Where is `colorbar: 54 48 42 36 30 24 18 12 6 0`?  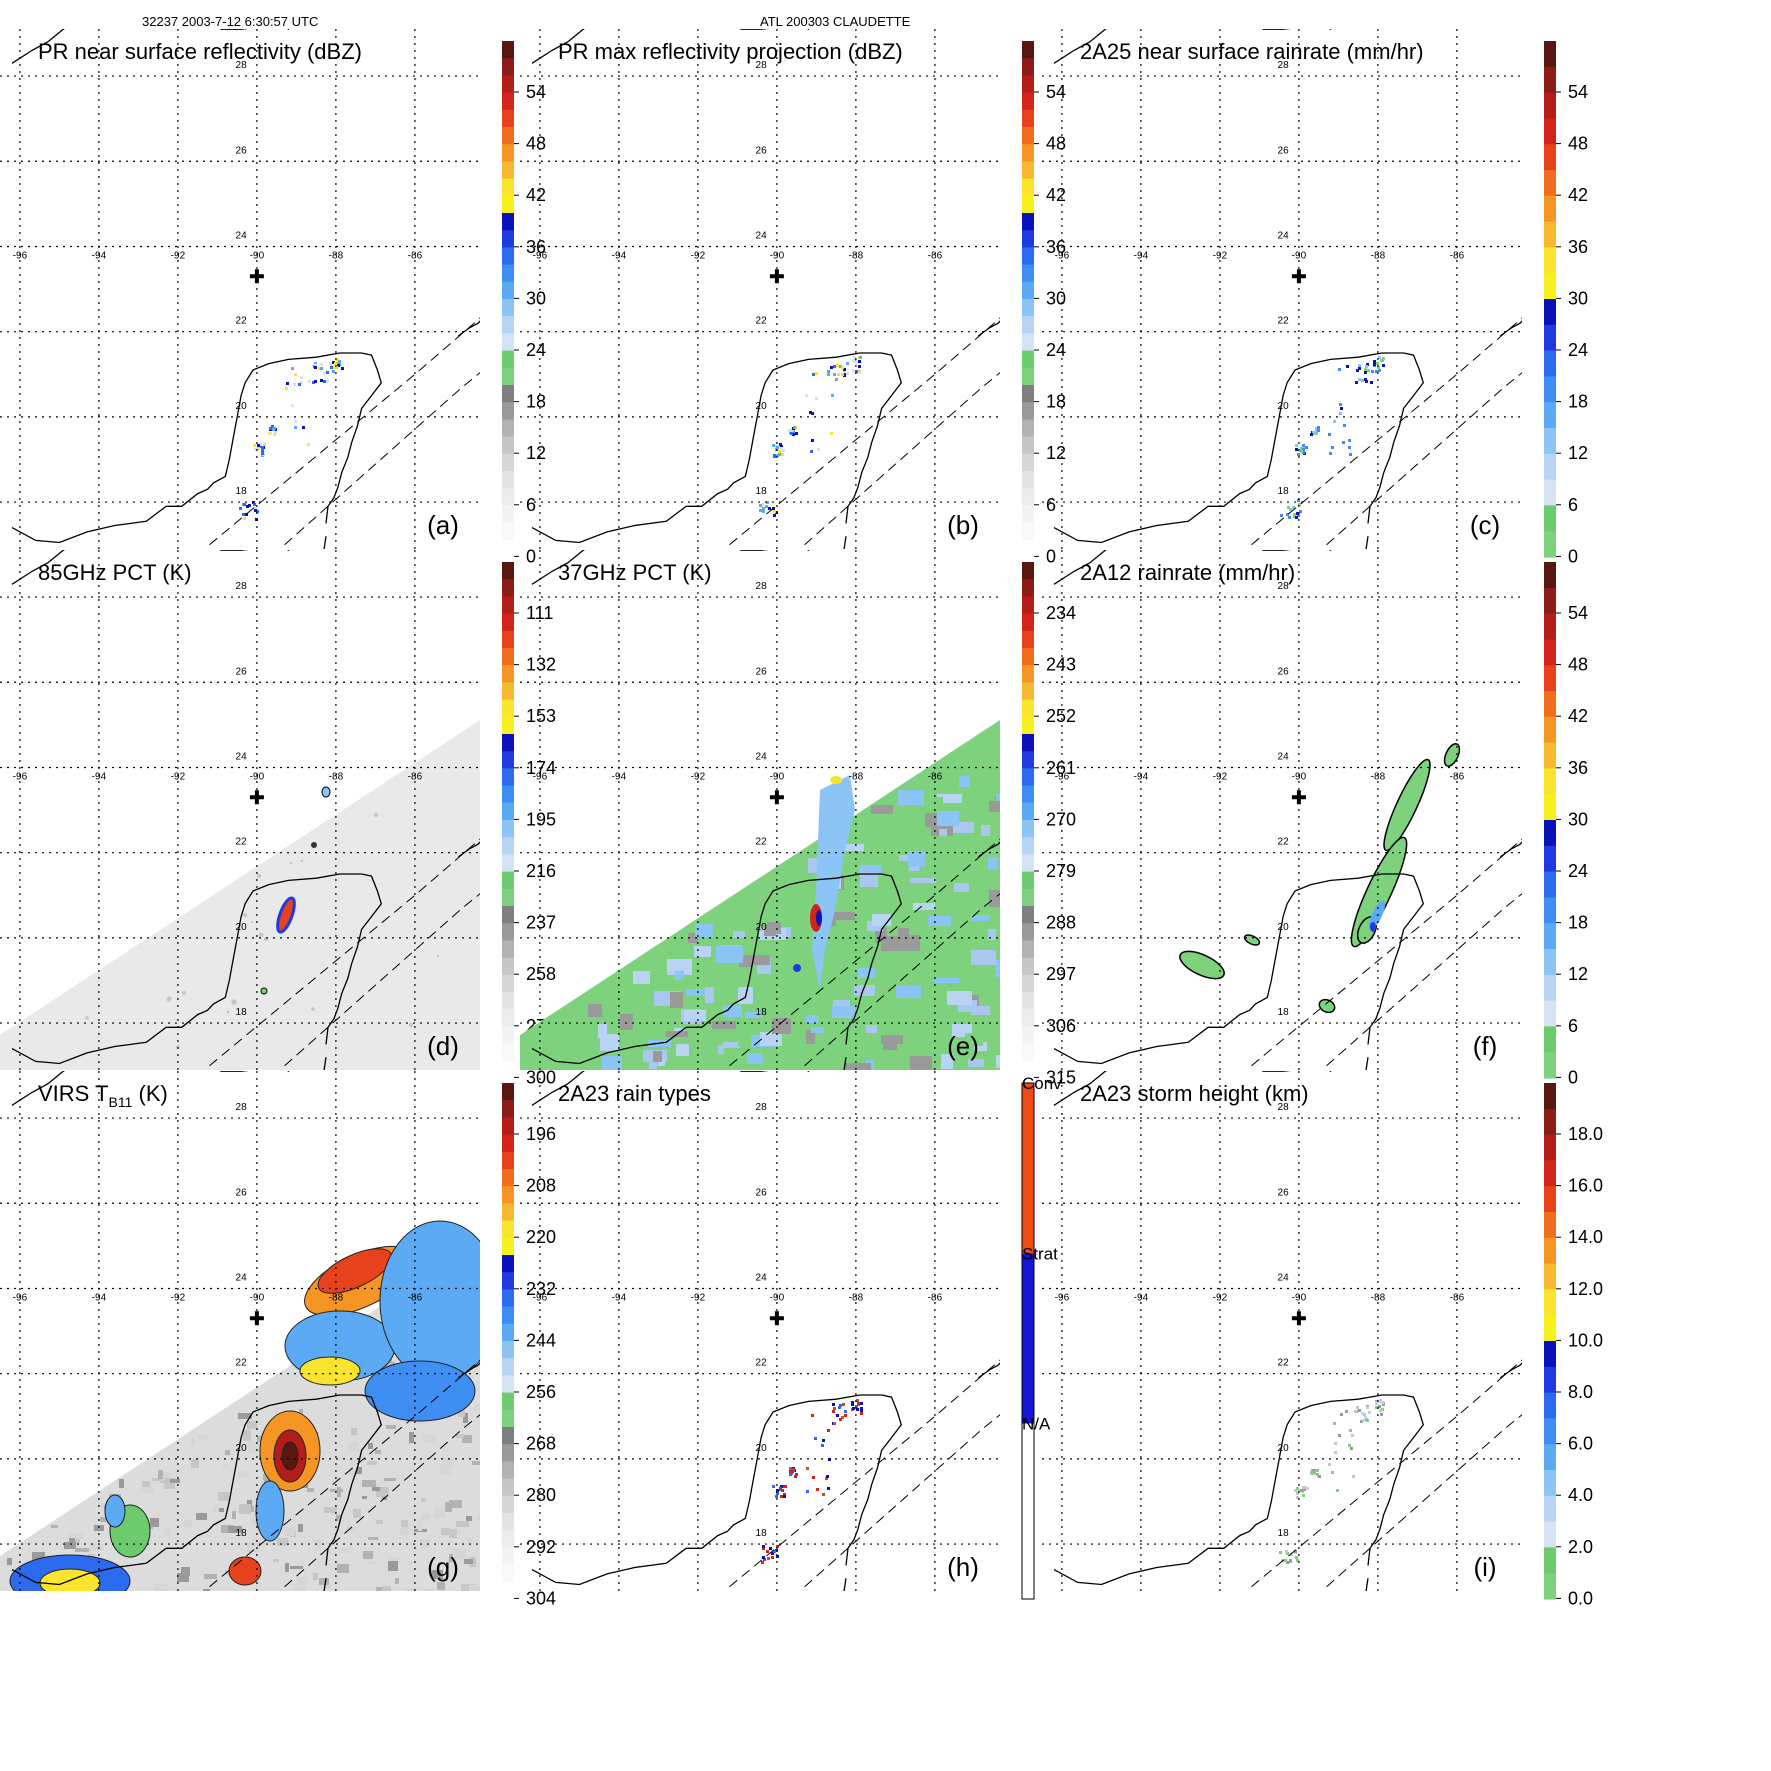 colorbar: 54 48 42 36 30 24 18 12 6 0 is located at coordinates (524, 303).